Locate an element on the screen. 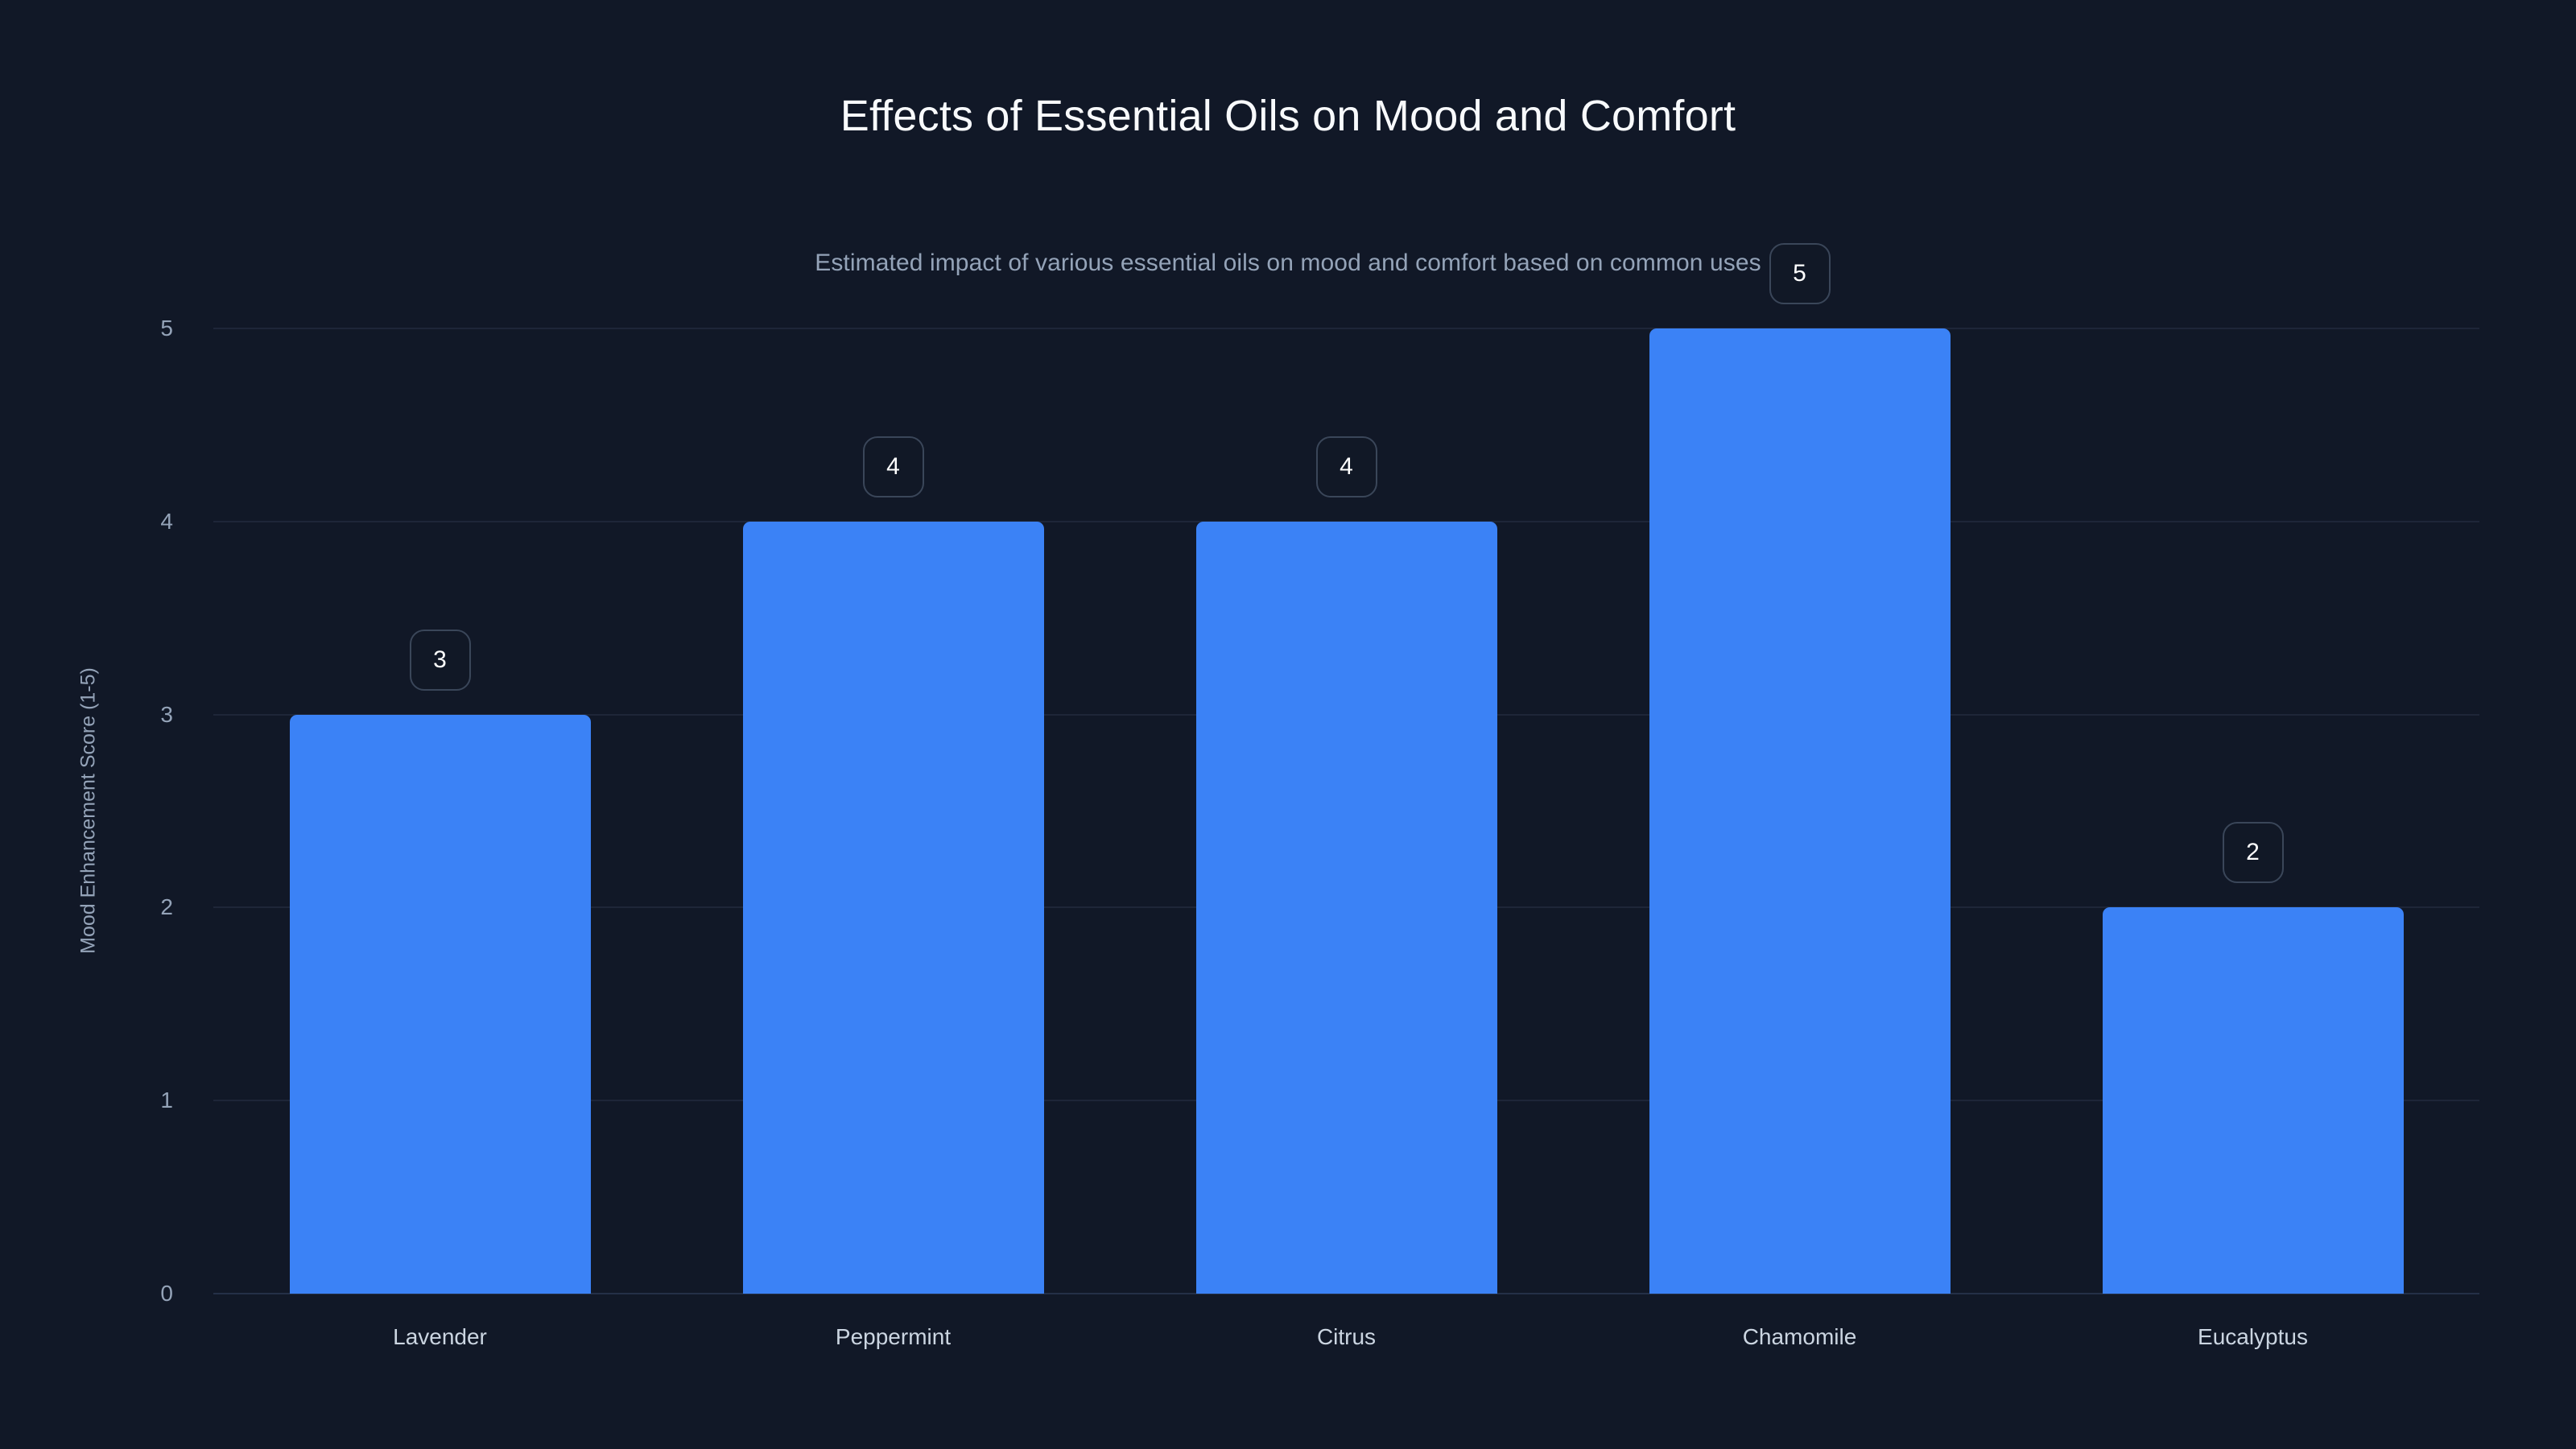  y-axis-tick-label: 4 is located at coordinates (166, 521).